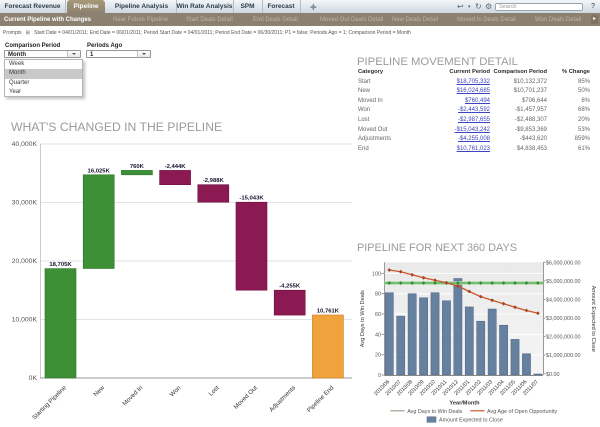 This screenshot has height=427, width=600. Describe the element at coordinates (137, 167) in the screenshot. I see `svg-text: 760K` at that location.